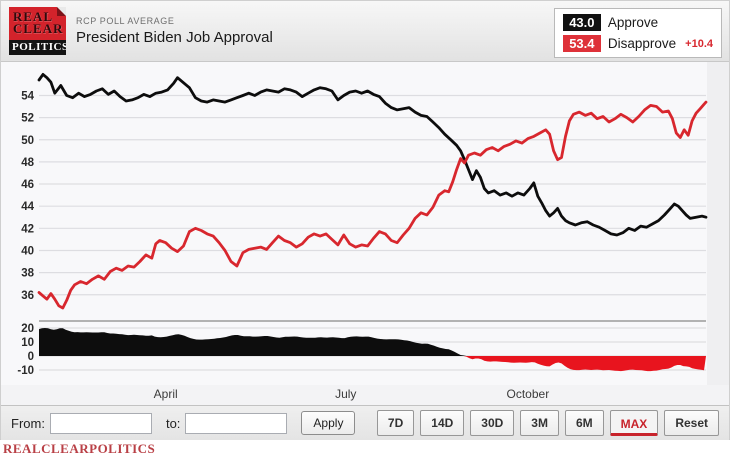  Describe the element at coordinates (33, 16) in the screenshot. I see `logo-text-real: REAL` at that location.